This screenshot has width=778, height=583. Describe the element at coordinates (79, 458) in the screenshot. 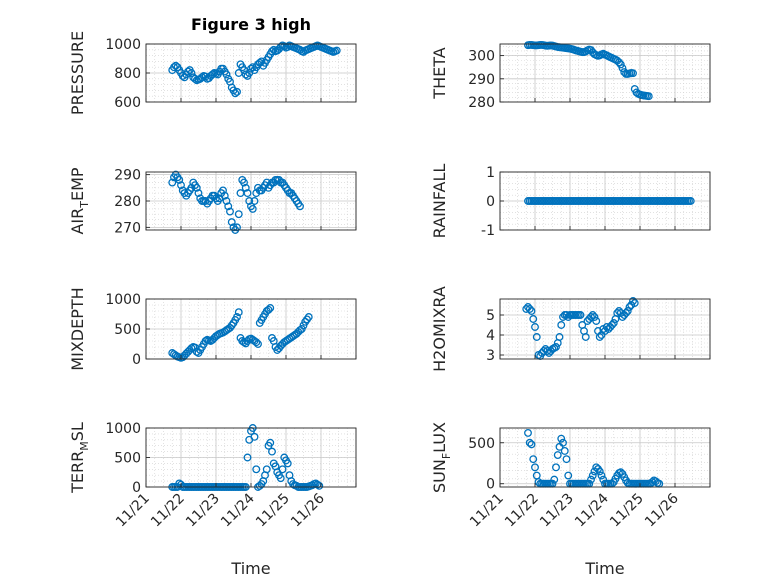

I see `y-axis-label: TERRMSL` at that location.